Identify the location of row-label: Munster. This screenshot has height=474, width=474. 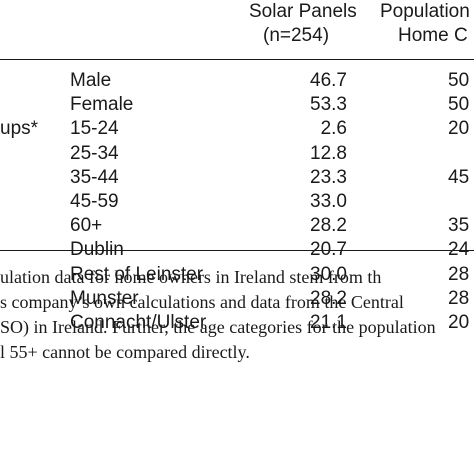
(104, 298).